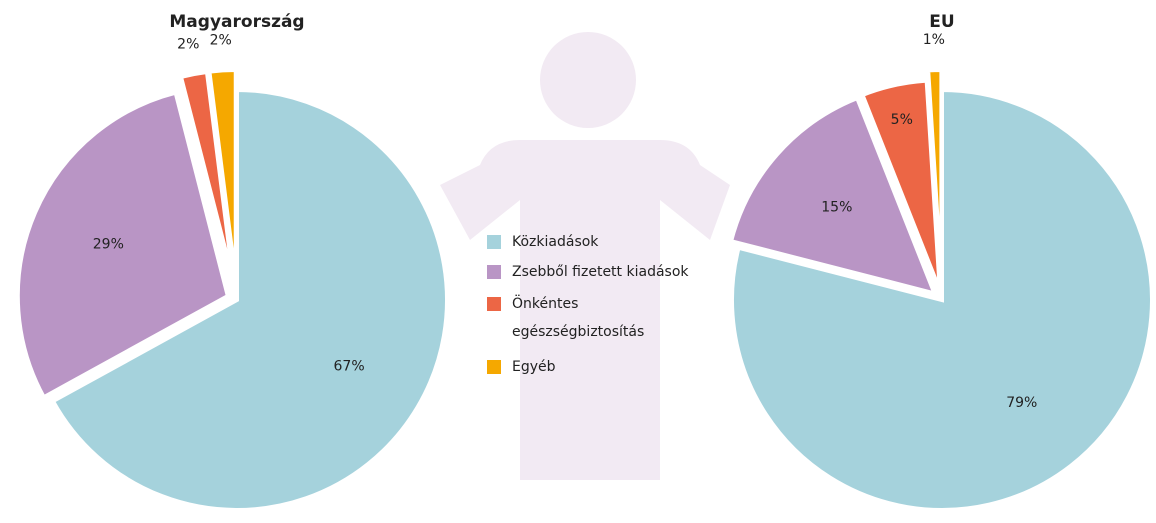  I want to click on legend-label: Egyéb, so click(534, 367).